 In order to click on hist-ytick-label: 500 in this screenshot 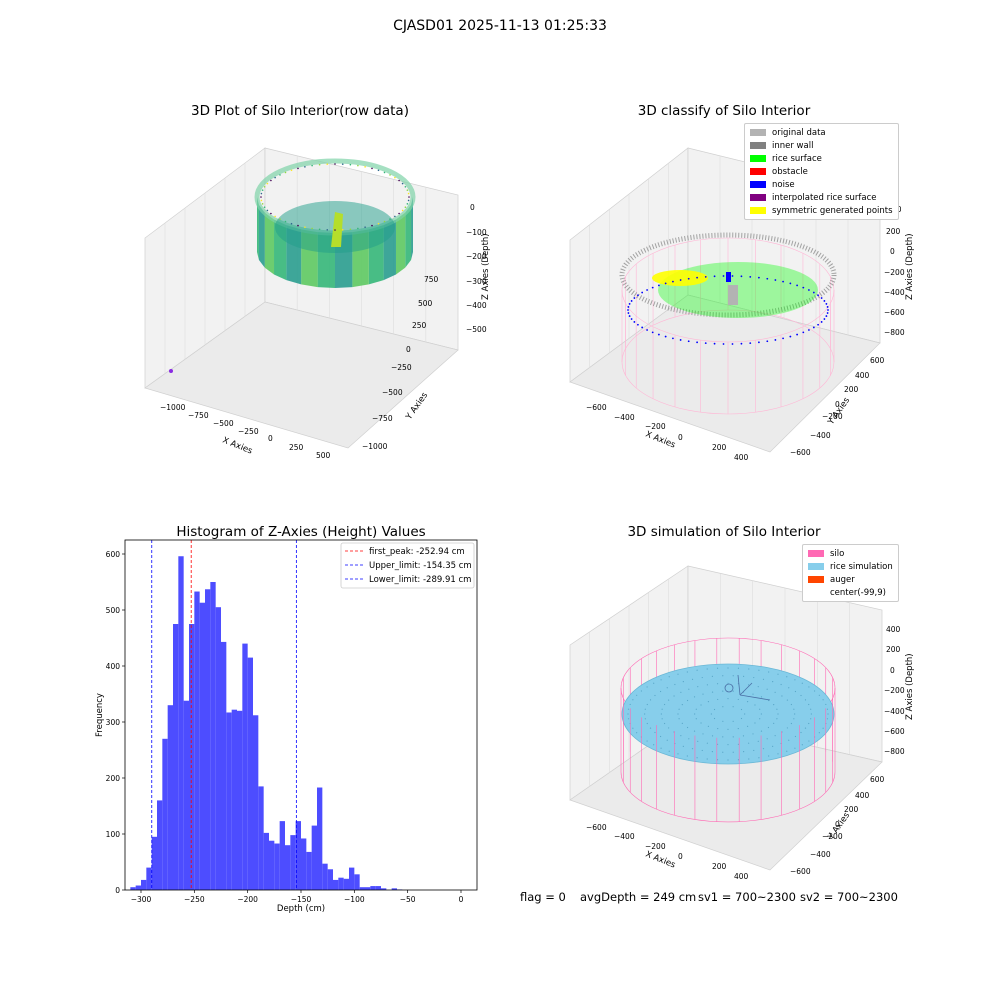, I will do `click(113, 610)`.